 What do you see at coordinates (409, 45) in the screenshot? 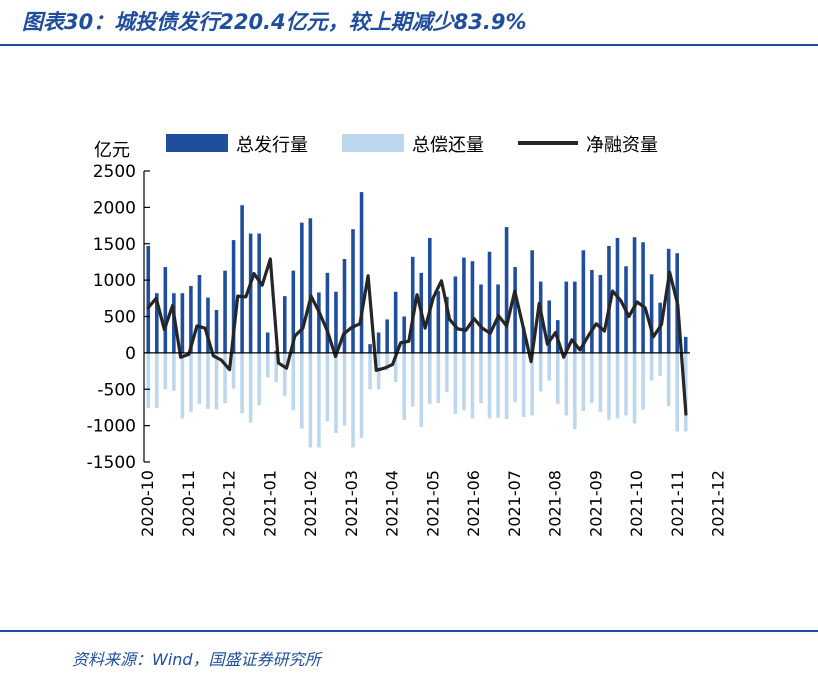
I see `title-rule` at bounding box center [409, 45].